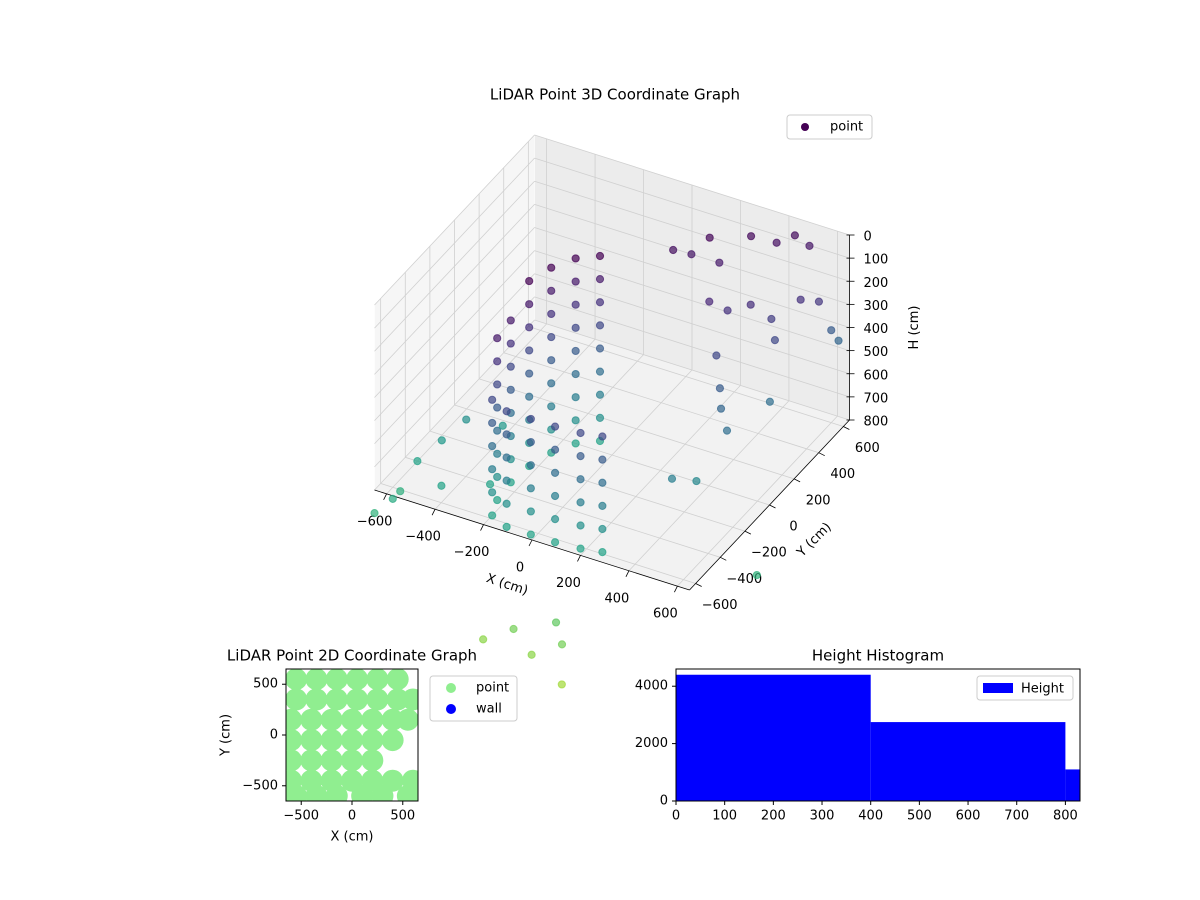  Describe the element at coordinates (532, 540) in the screenshot. I see `axis-line` at that location.